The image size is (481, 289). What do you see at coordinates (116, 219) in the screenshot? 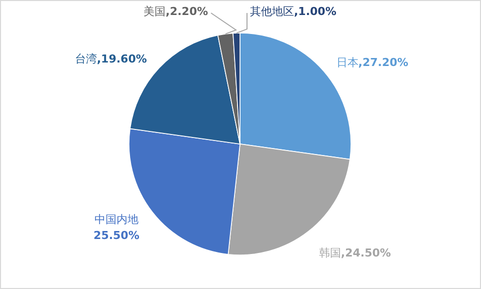
I see `slice-label: 中国内地` at bounding box center [116, 219].